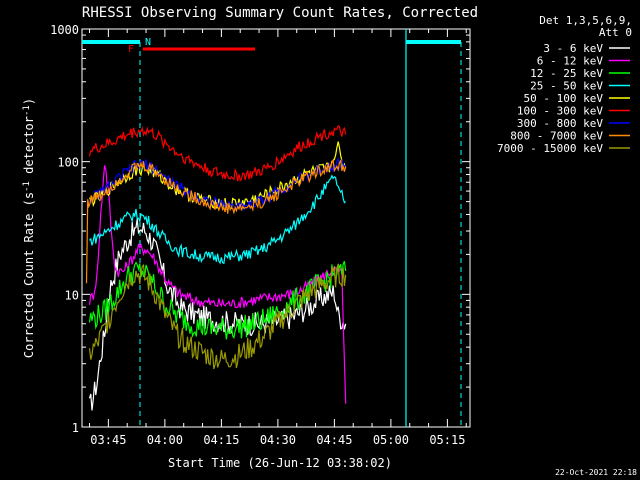 The image size is (640, 480). Describe the element at coordinates (68, 163) in the screenshot. I see `y-tick-label: 100` at that location.